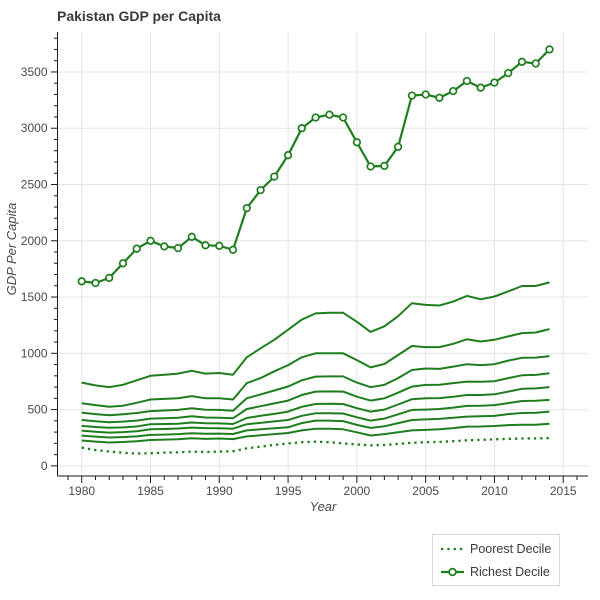  I want to click on legend: Poorest Decile Richest Decile, so click(496, 560).